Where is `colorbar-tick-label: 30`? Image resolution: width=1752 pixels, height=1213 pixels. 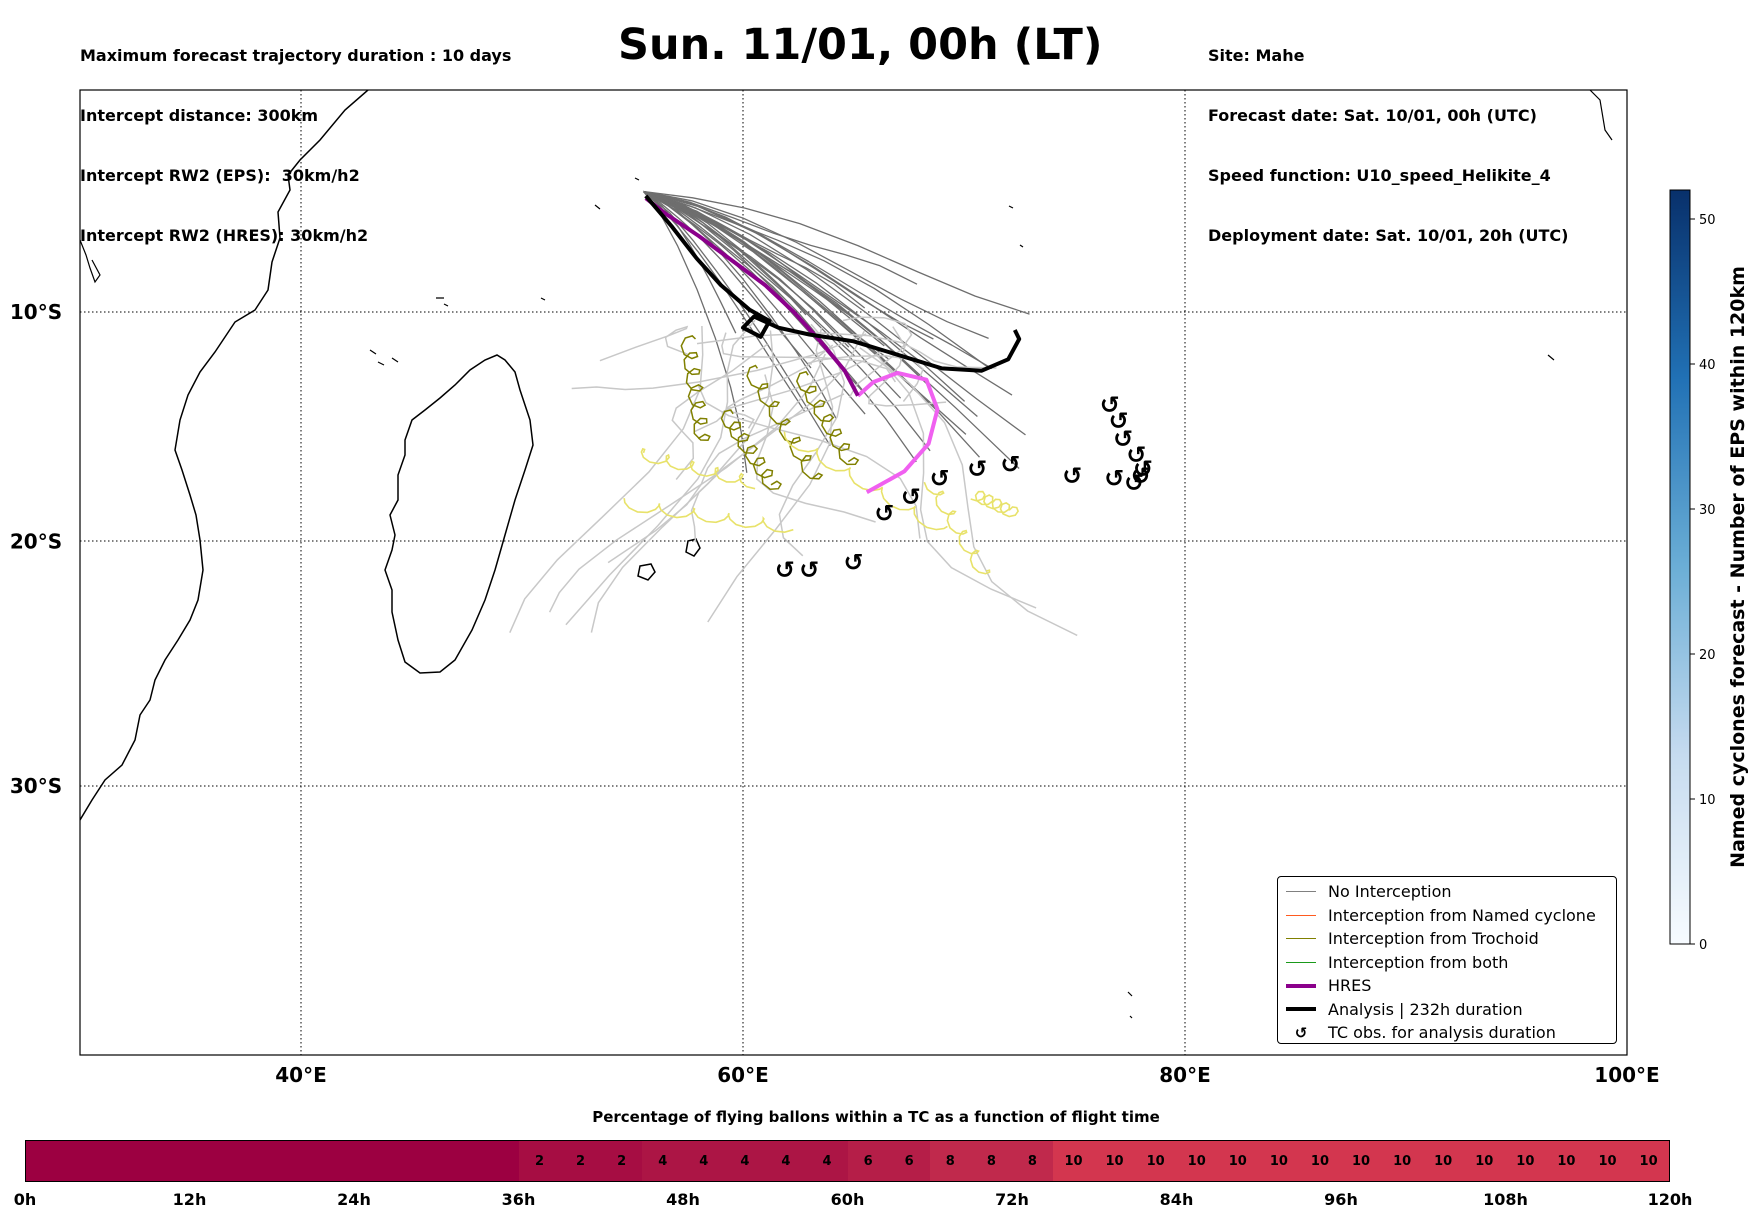
colorbar-tick-label: 30 is located at coordinates (1707, 510).